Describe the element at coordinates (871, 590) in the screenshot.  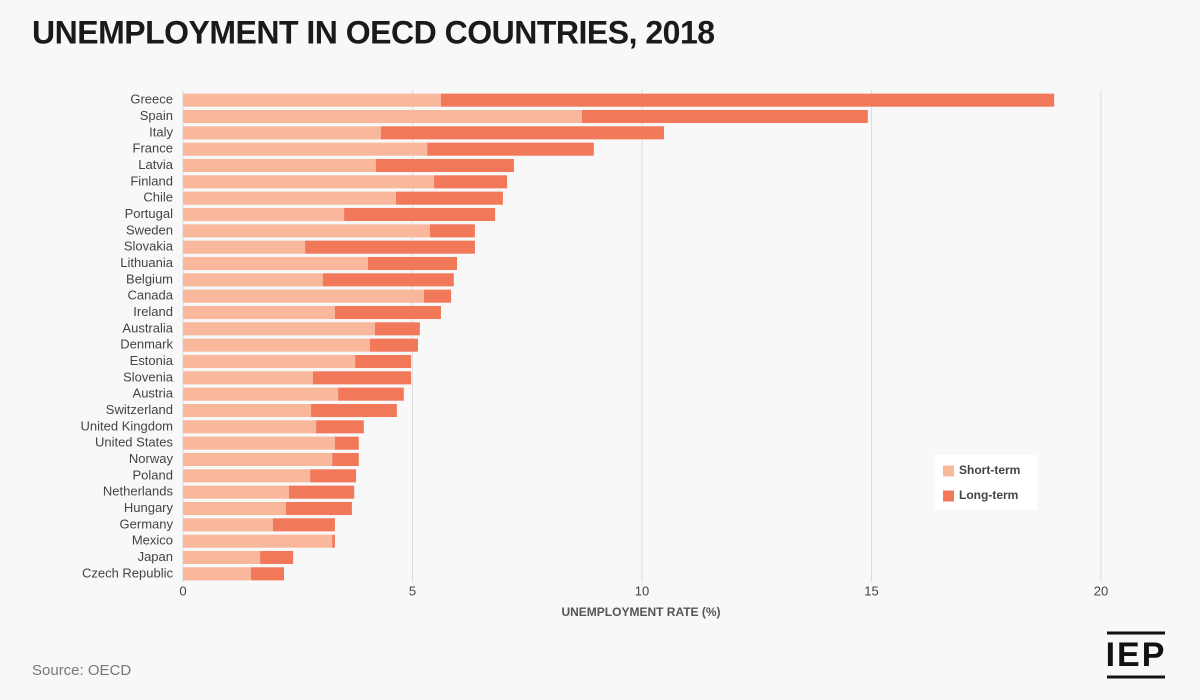
I see `x-tick-label: 15` at that location.